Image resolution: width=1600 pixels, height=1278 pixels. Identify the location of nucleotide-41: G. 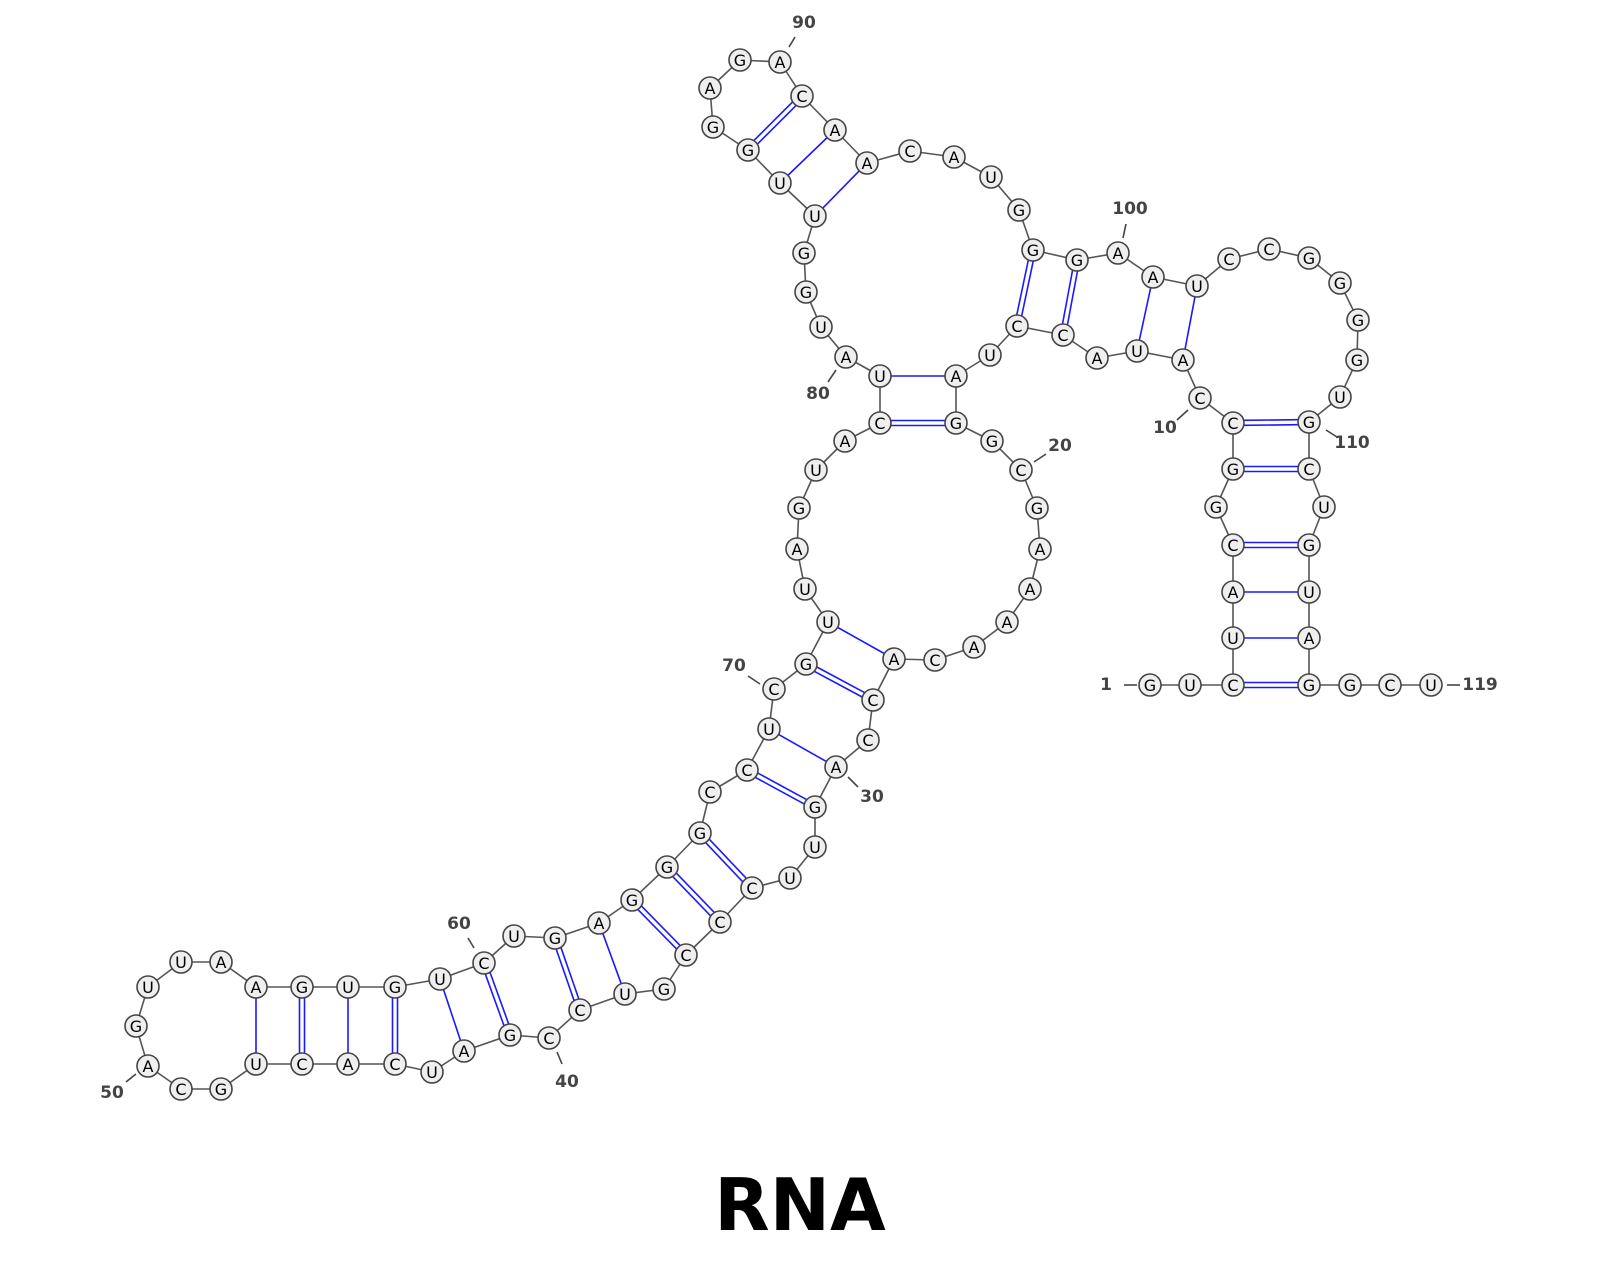
(510, 1035).